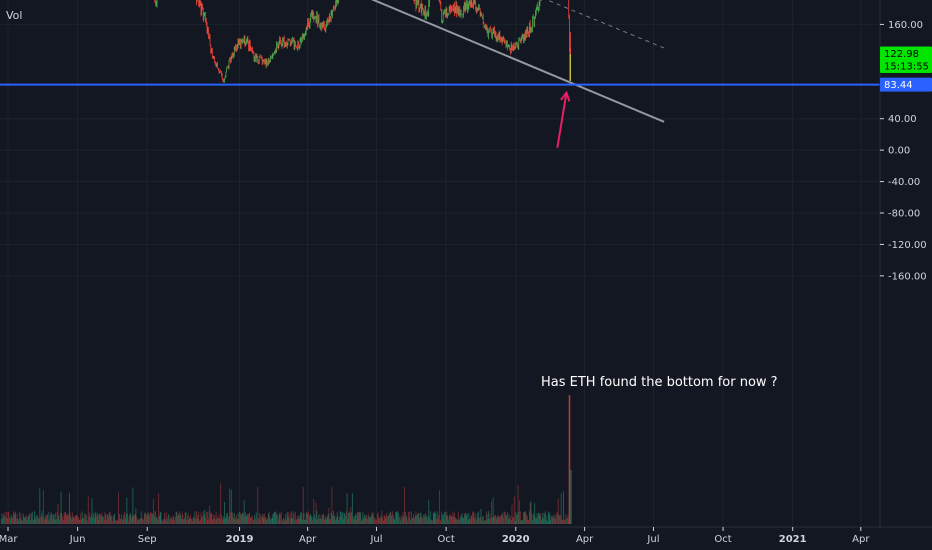 The image size is (932, 550). I want to click on time-tick-label: Jun, so click(77, 539).